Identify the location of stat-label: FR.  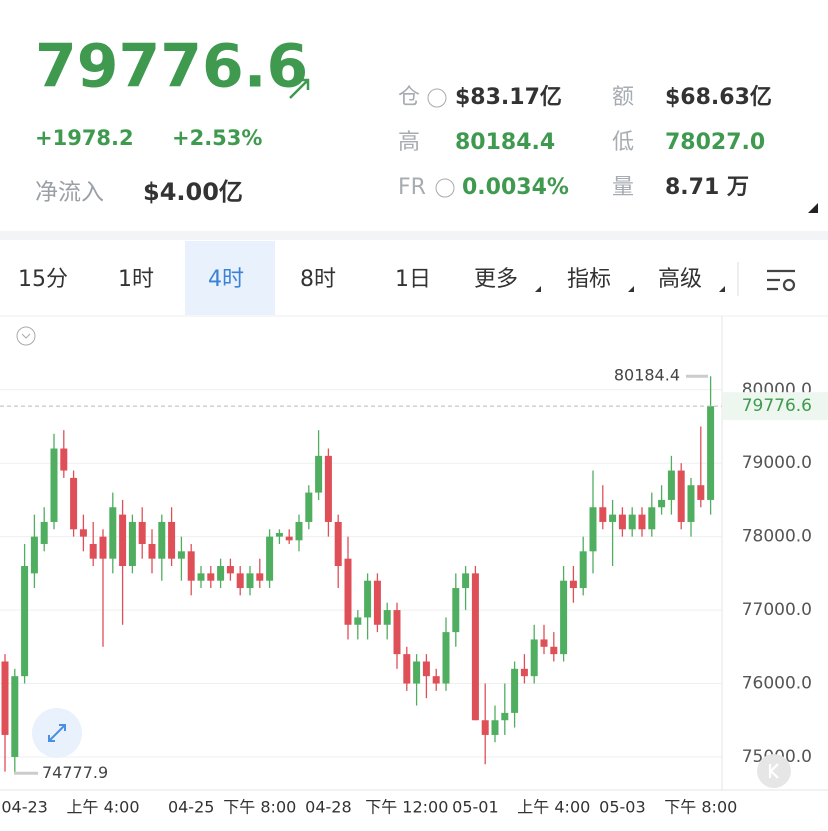
(412, 187).